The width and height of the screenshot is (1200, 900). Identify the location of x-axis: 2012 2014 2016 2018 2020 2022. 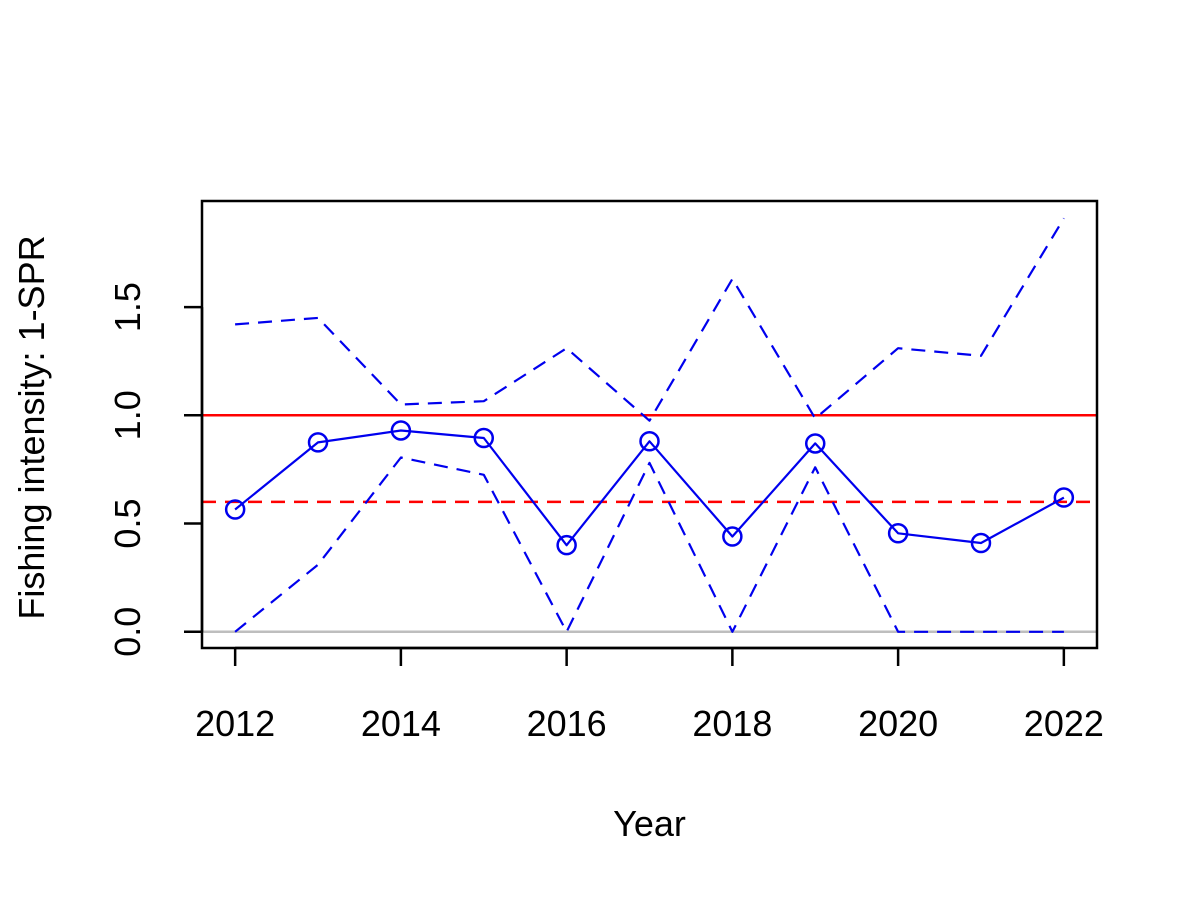
(649, 695).